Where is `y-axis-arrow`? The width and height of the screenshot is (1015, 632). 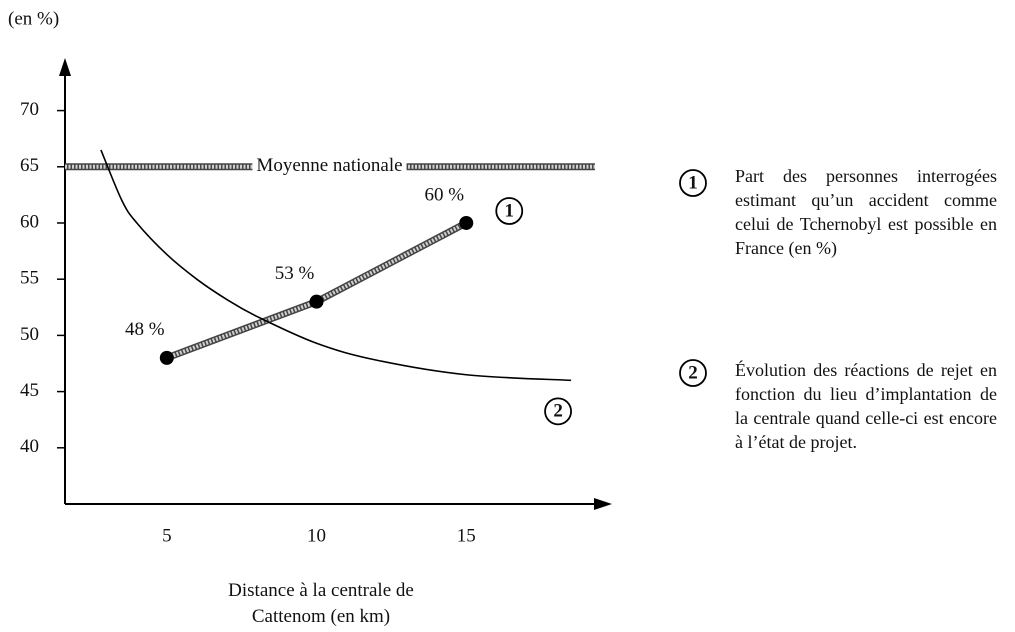
y-axis-arrow is located at coordinates (65, 67).